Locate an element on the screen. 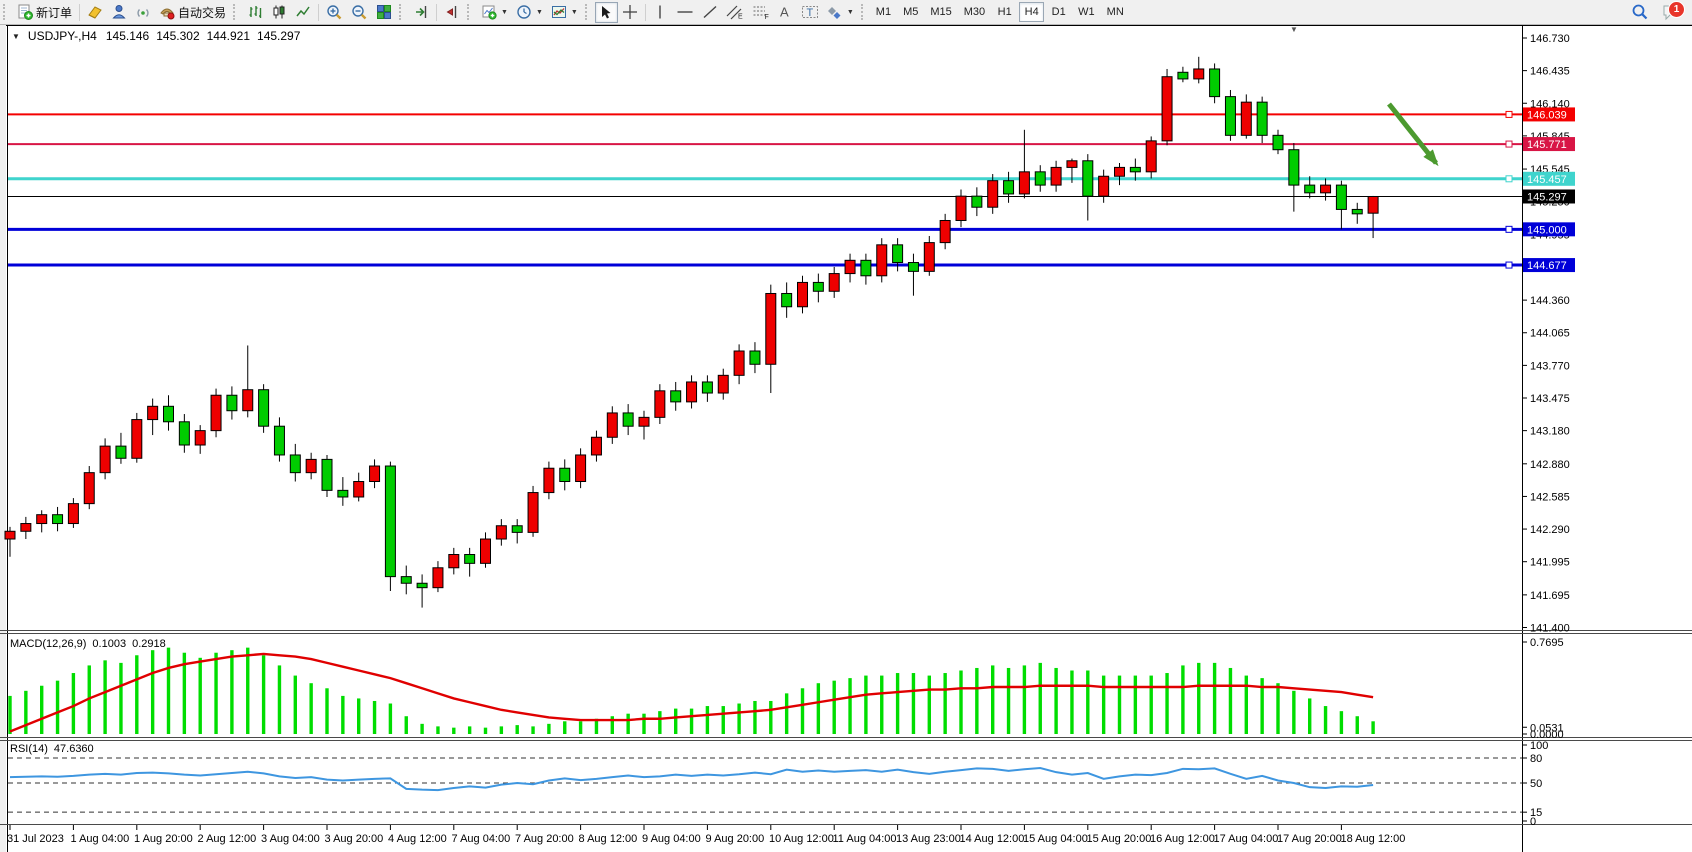 This screenshot has width=1692, height=852. chart-bars-button is located at coordinates (255, 12).